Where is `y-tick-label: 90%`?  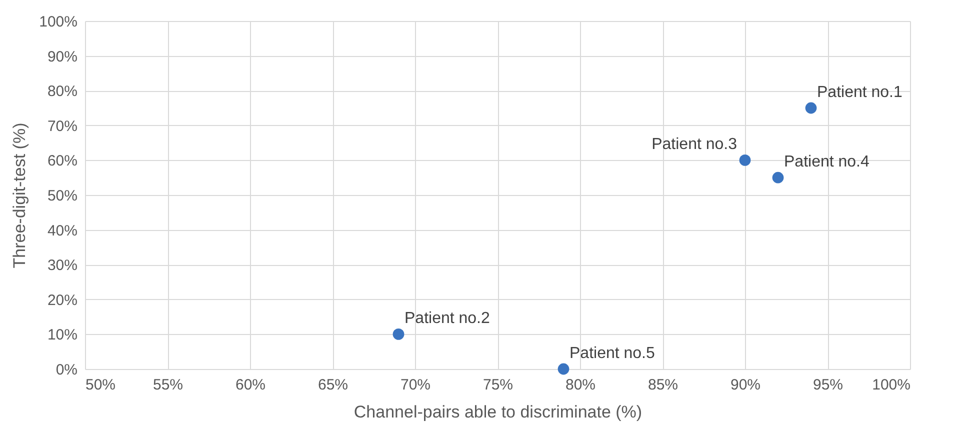 y-tick-label: 90% is located at coordinates (62, 57).